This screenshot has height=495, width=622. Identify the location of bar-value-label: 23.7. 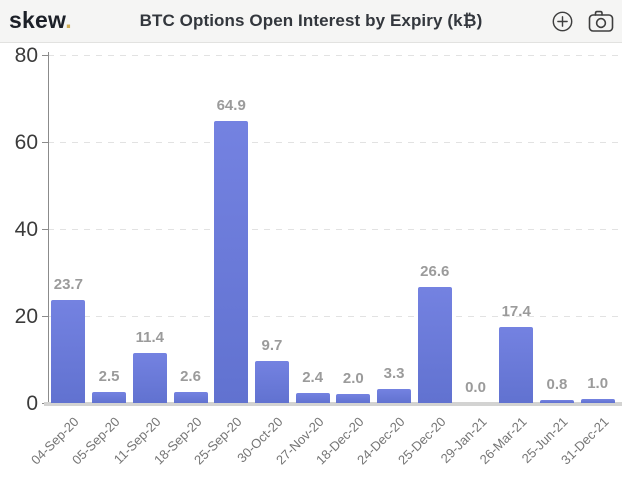
(68, 284).